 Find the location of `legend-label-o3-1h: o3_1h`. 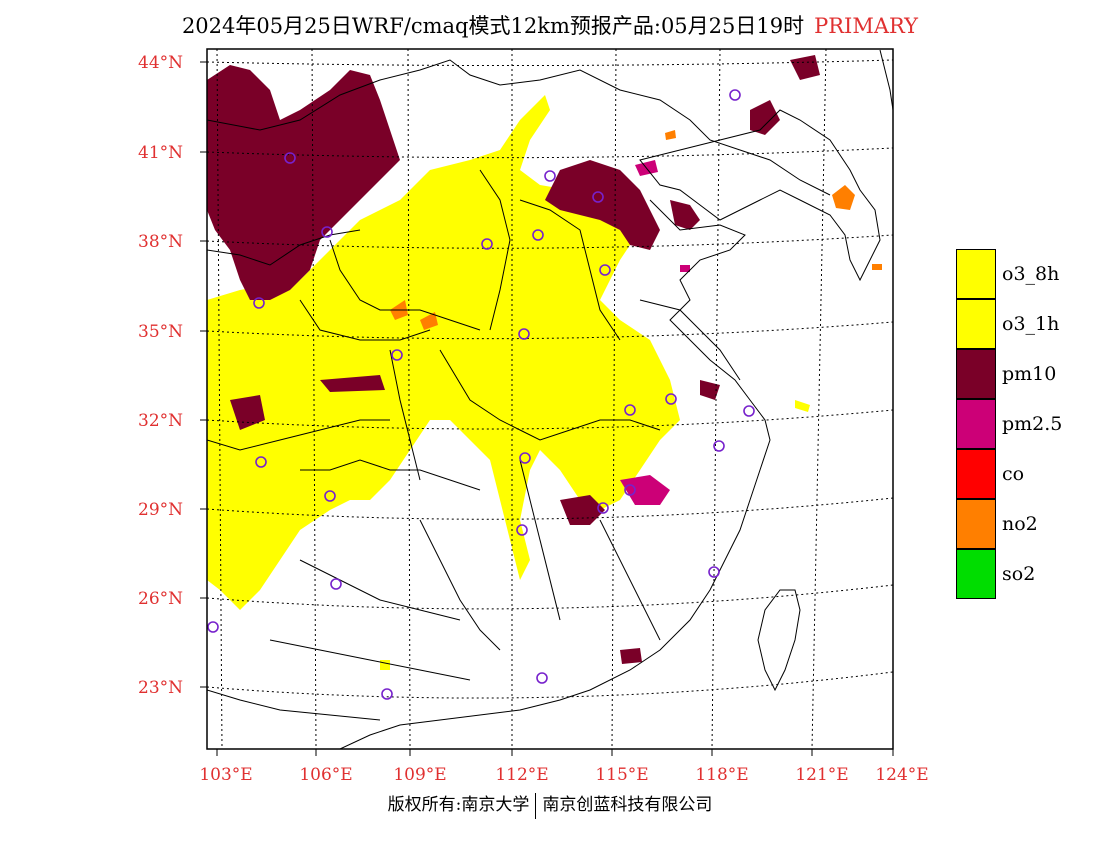

legend-label-o3-1h: o3_1h is located at coordinates (1031, 324).